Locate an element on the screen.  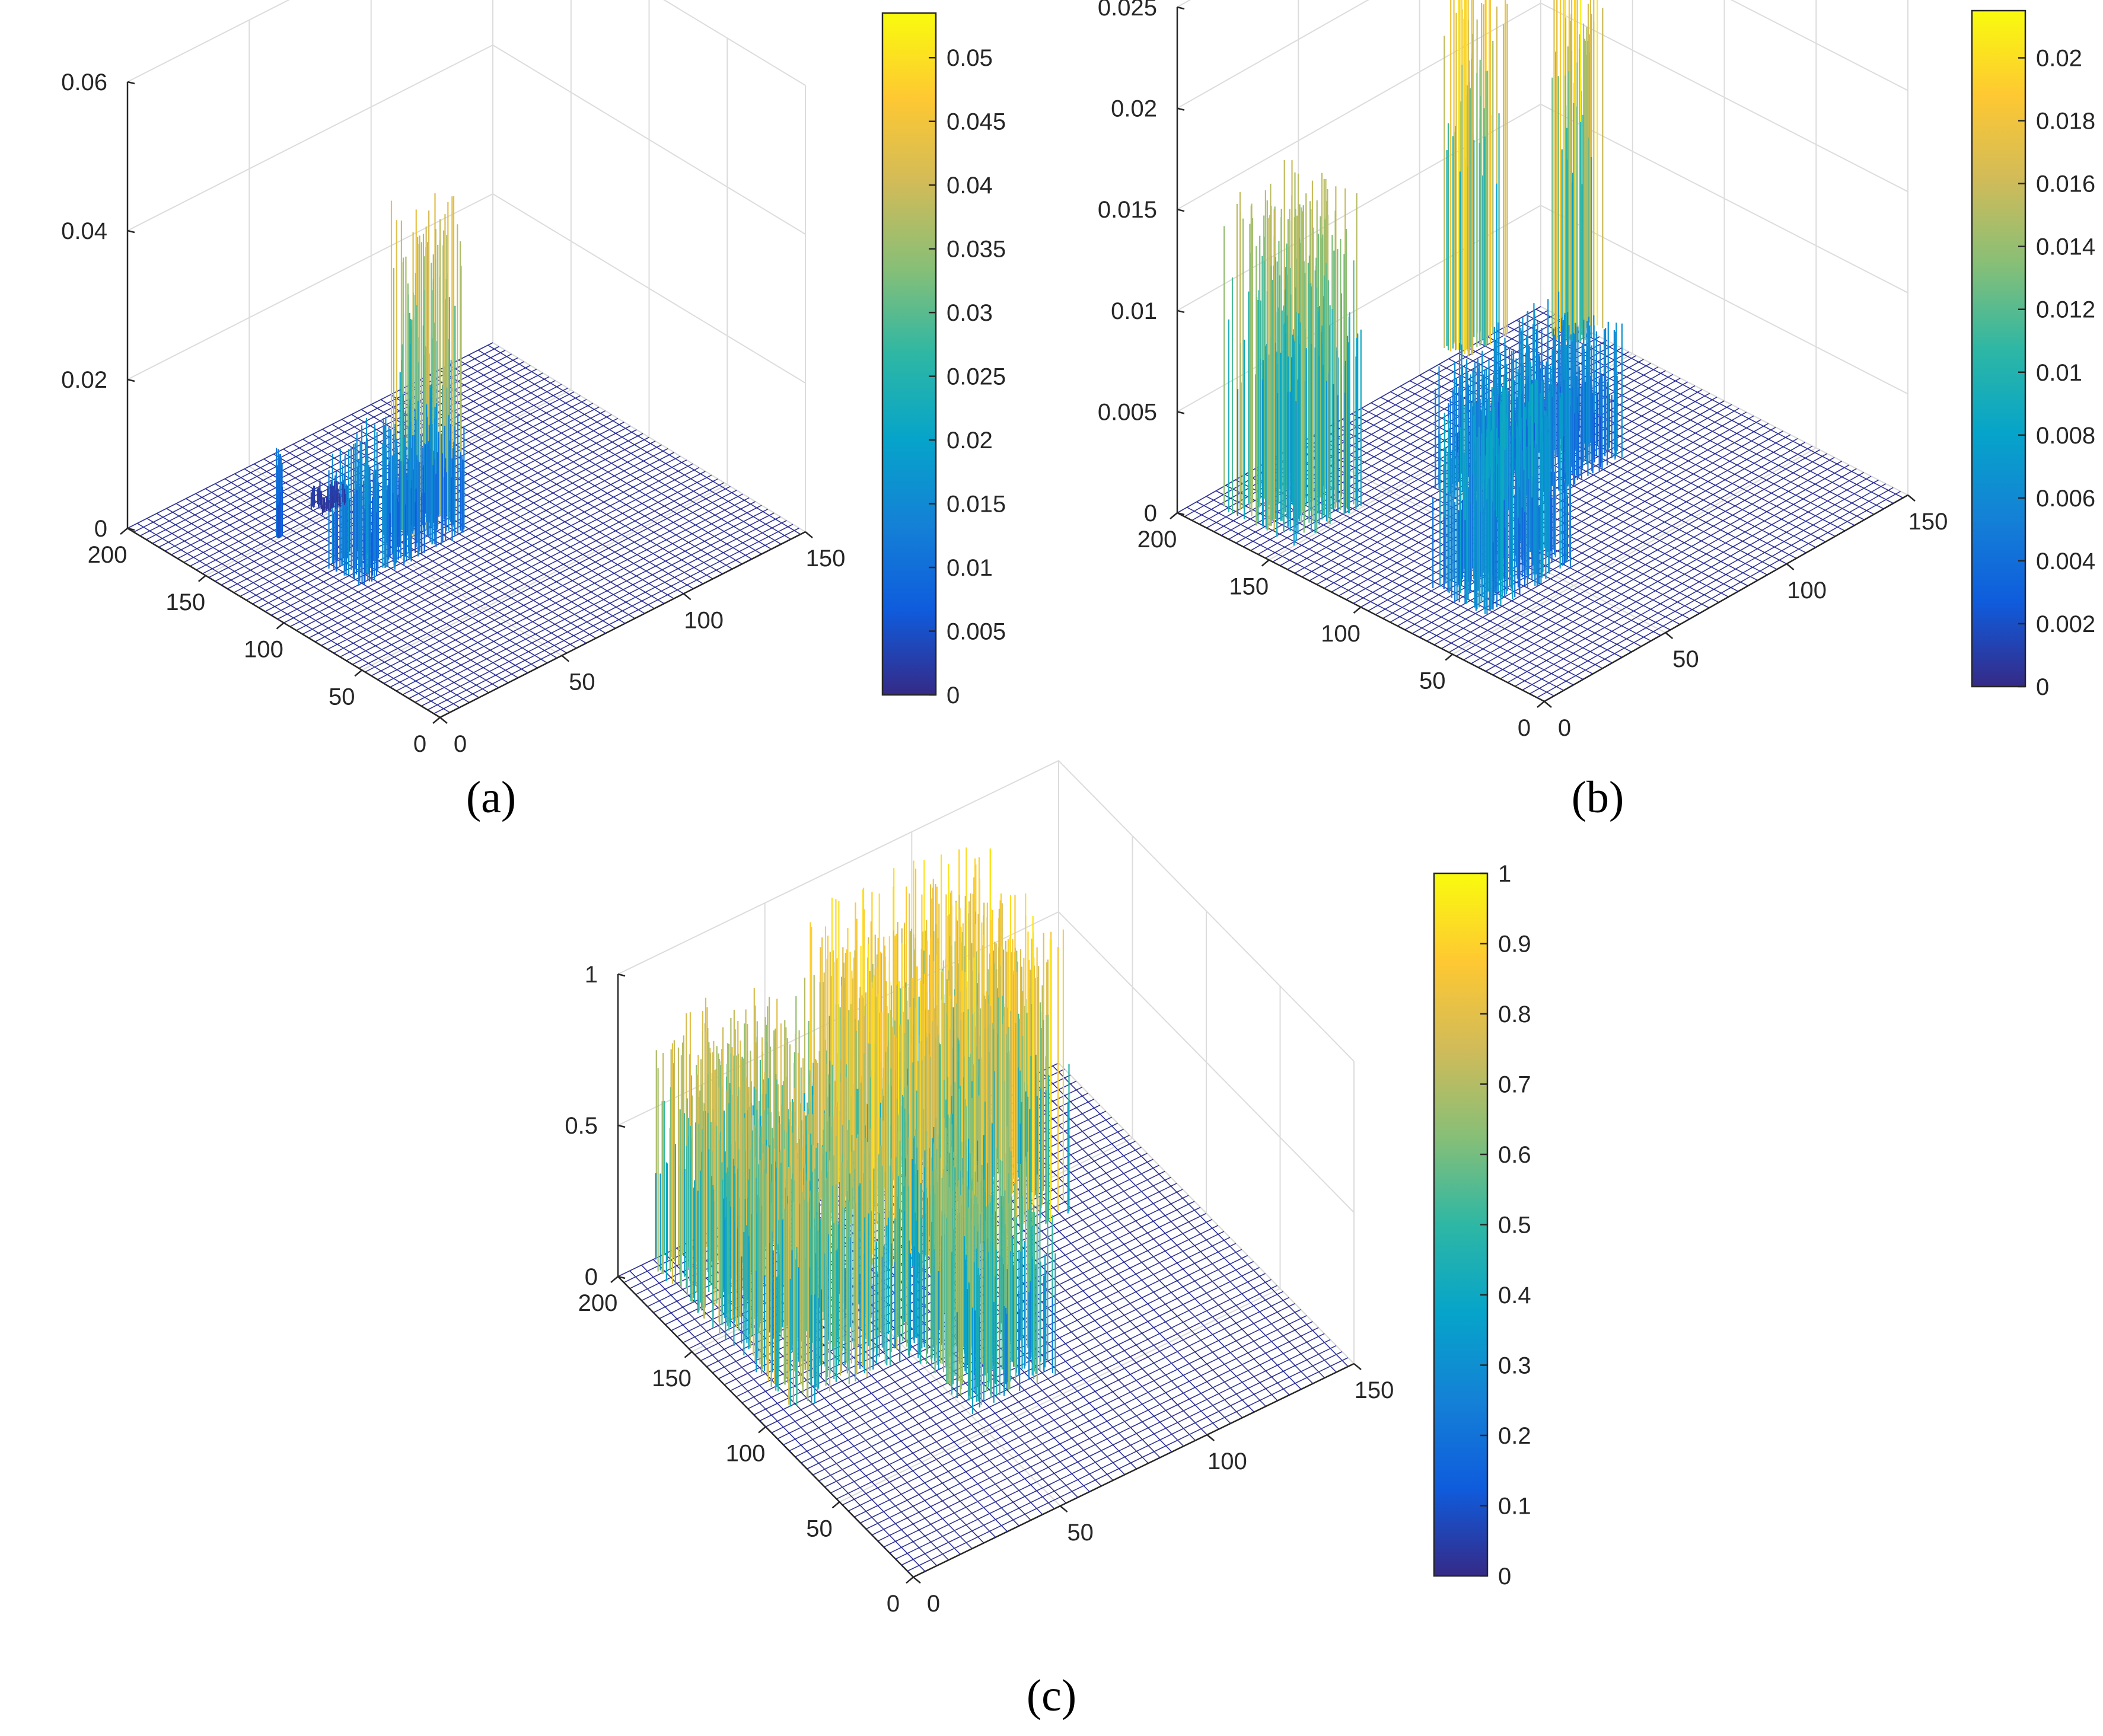
z-tick-label: 0.06 is located at coordinates (84, 82).